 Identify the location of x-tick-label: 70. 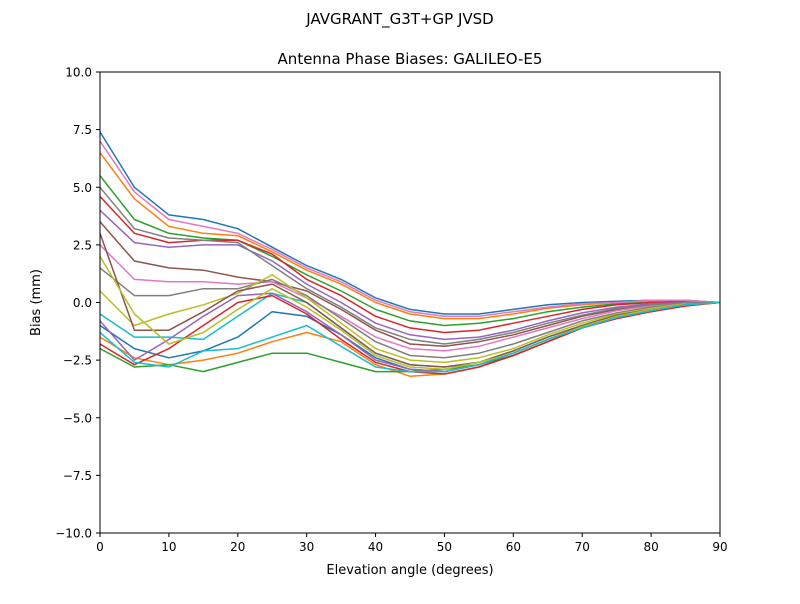
(582, 547).